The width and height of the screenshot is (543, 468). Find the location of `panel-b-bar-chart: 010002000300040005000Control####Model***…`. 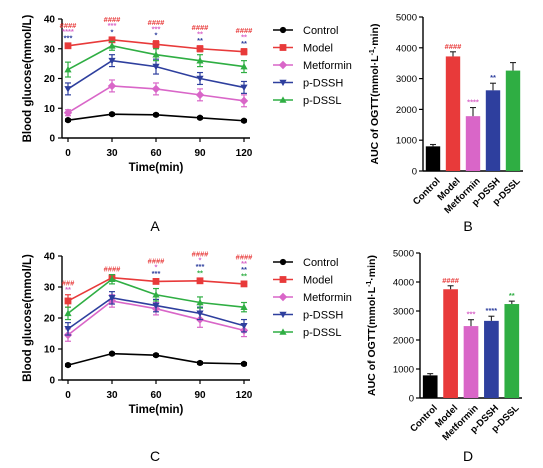

panel-b-bar-chart: 010002000300040005000Control####Model***… is located at coordinates (446, 123).